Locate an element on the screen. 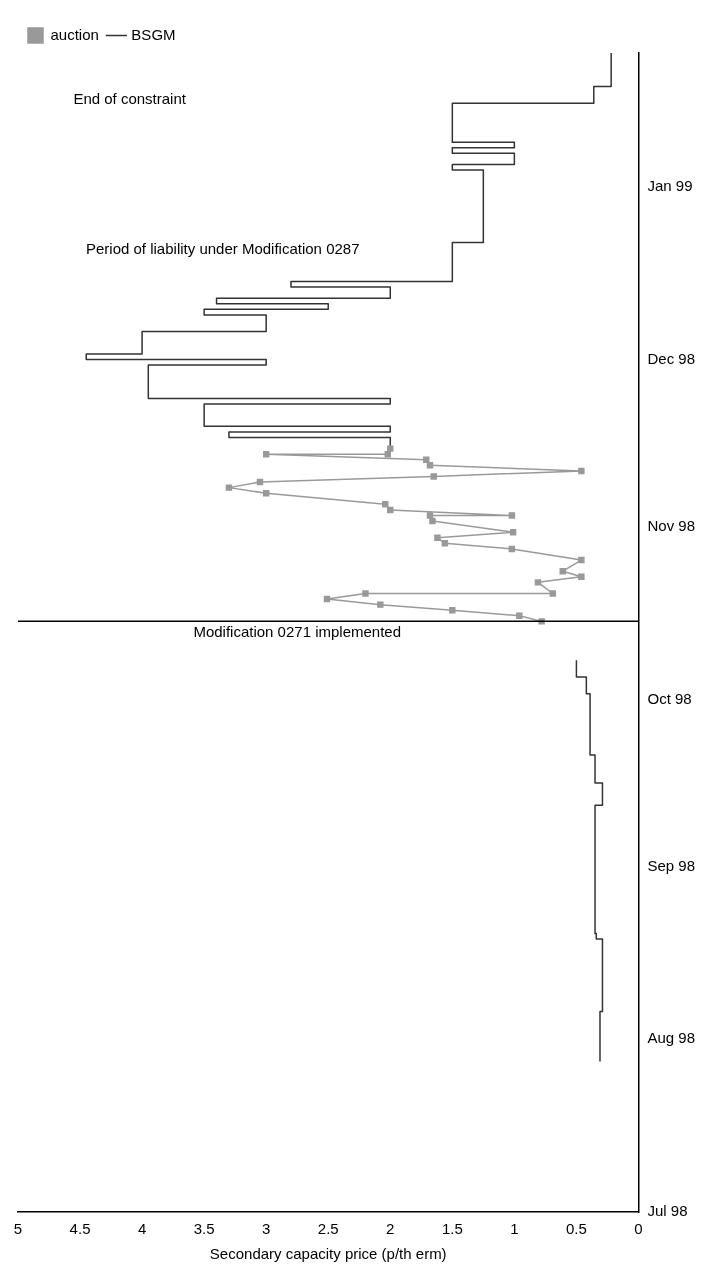  x-tick-label: 2 is located at coordinates (390, 1229).